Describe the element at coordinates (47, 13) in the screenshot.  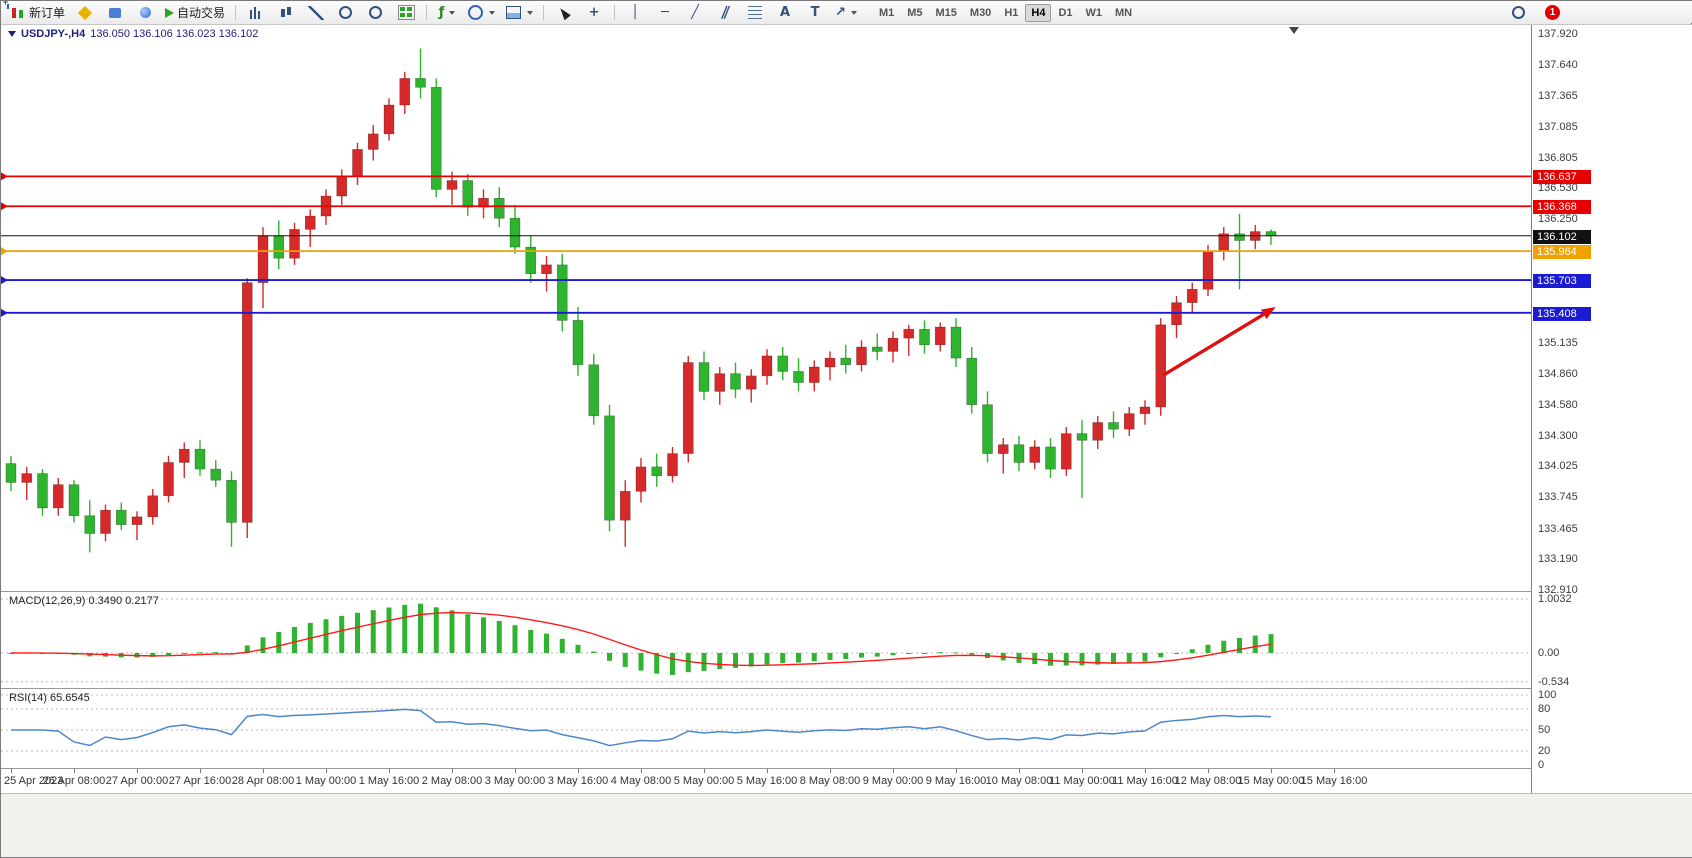
I see `new-order-label: 新订单` at that location.